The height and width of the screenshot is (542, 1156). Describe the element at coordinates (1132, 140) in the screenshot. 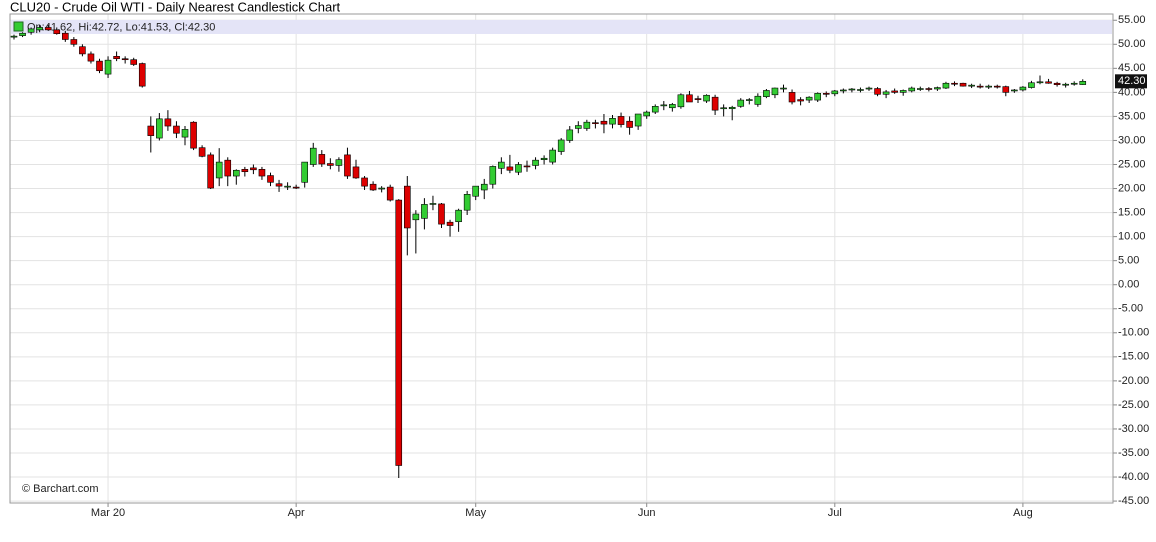

I see `y-tick-label: 30.00` at that location.